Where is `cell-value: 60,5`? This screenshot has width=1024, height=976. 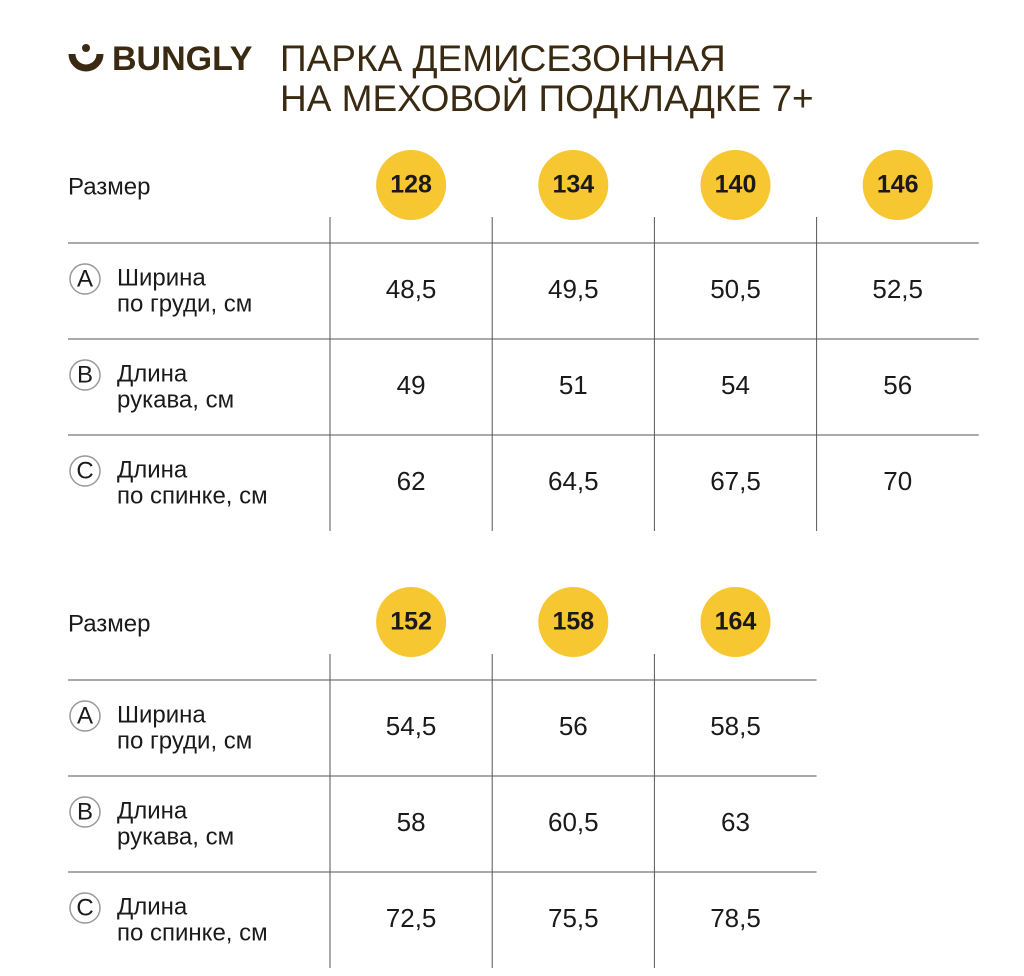
cell-value: 60,5 is located at coordinates (573, 822).